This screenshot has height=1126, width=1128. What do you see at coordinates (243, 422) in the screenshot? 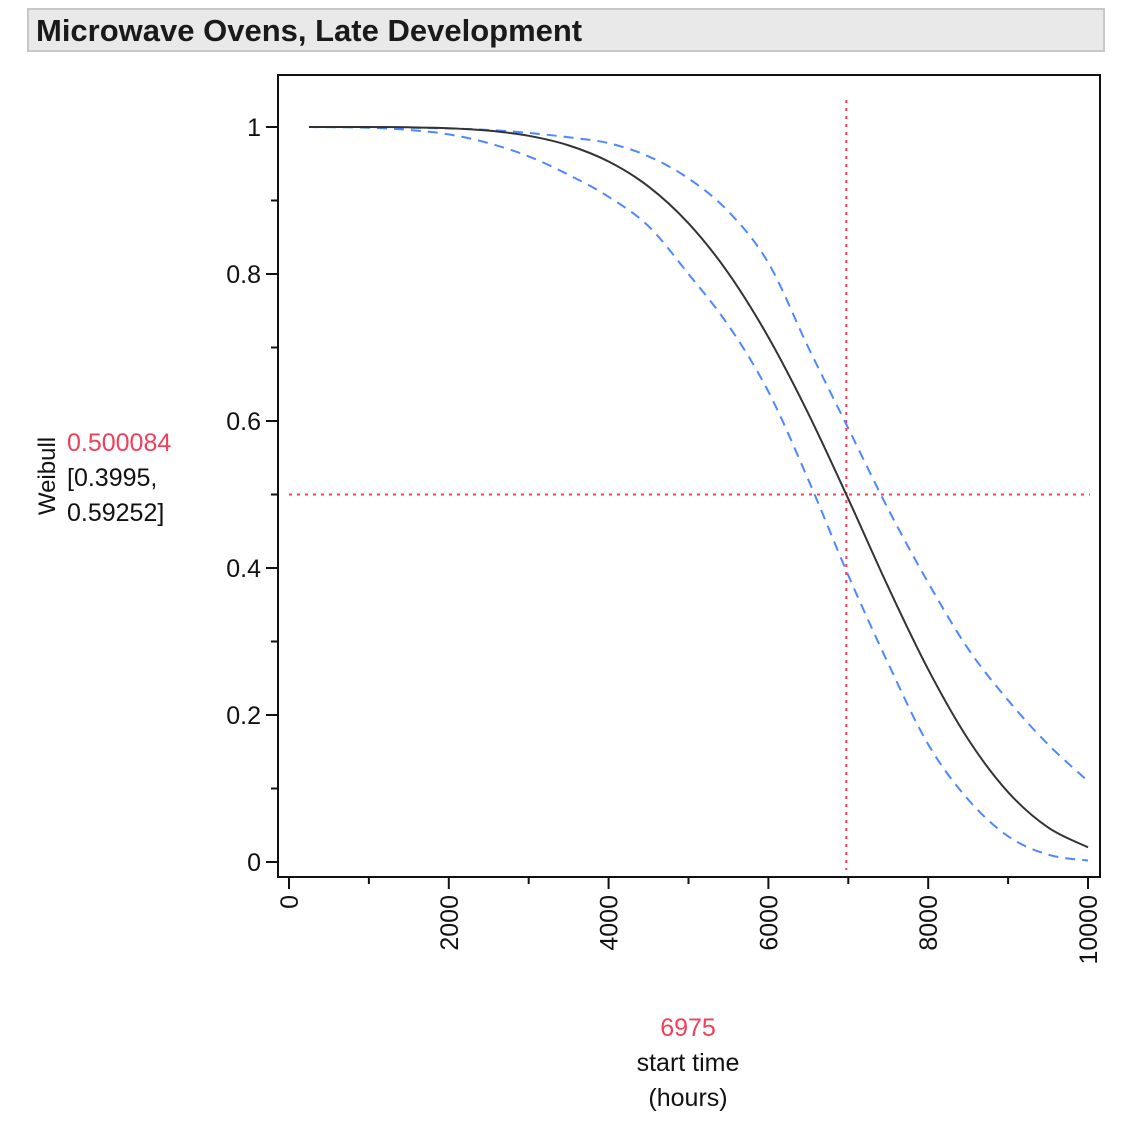
I see `y-tick-label: 0.6` at bounding box center [243, 422].